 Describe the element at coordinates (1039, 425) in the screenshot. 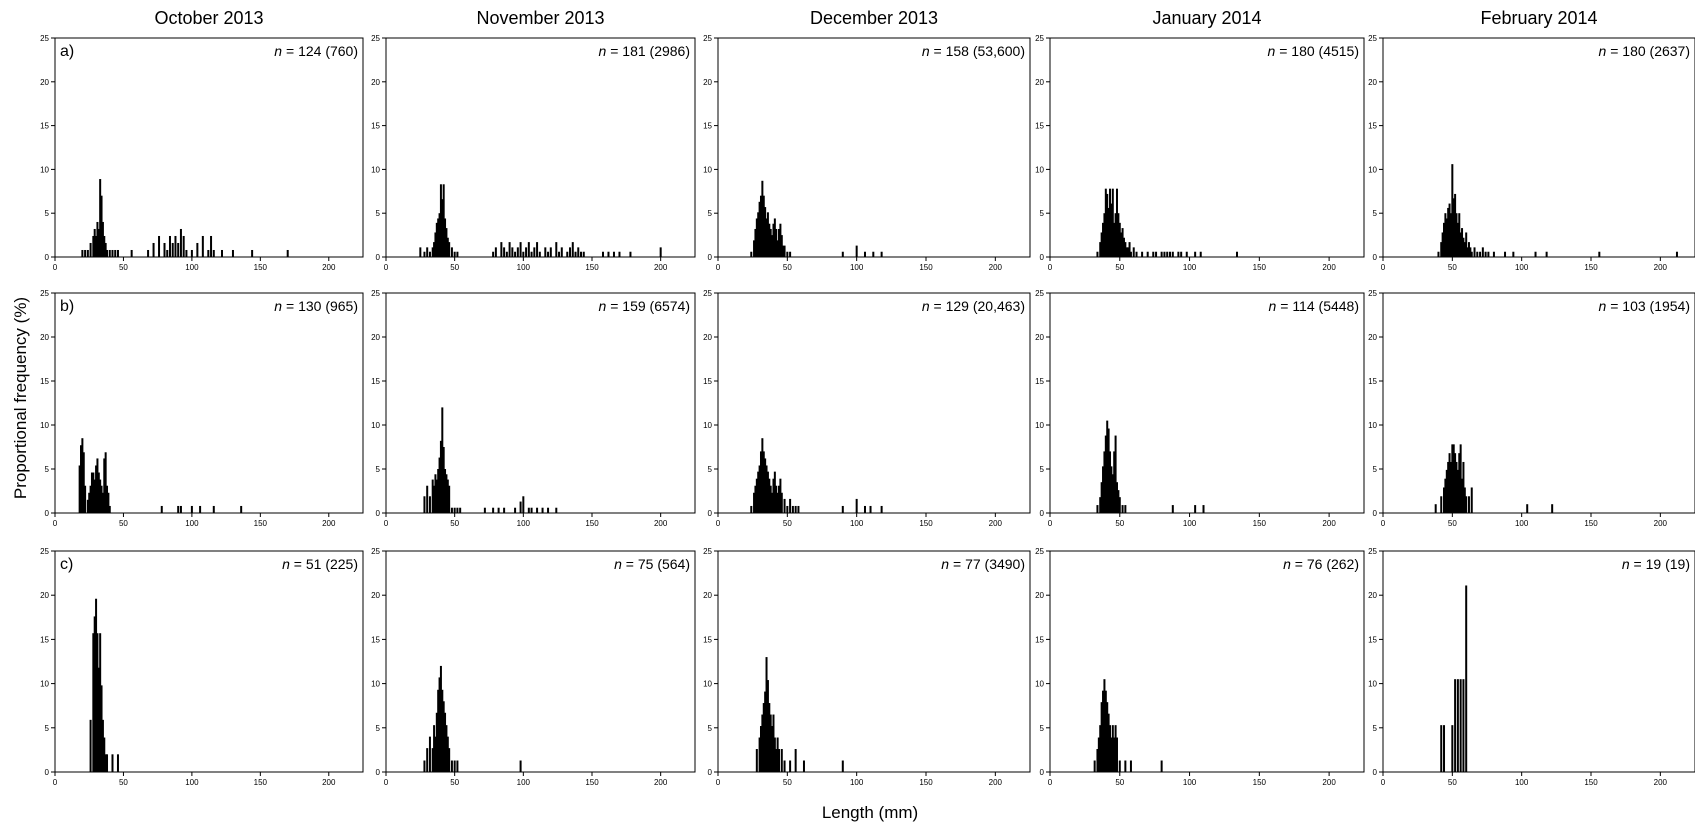

I see `y-tick-label: 10` at that location.